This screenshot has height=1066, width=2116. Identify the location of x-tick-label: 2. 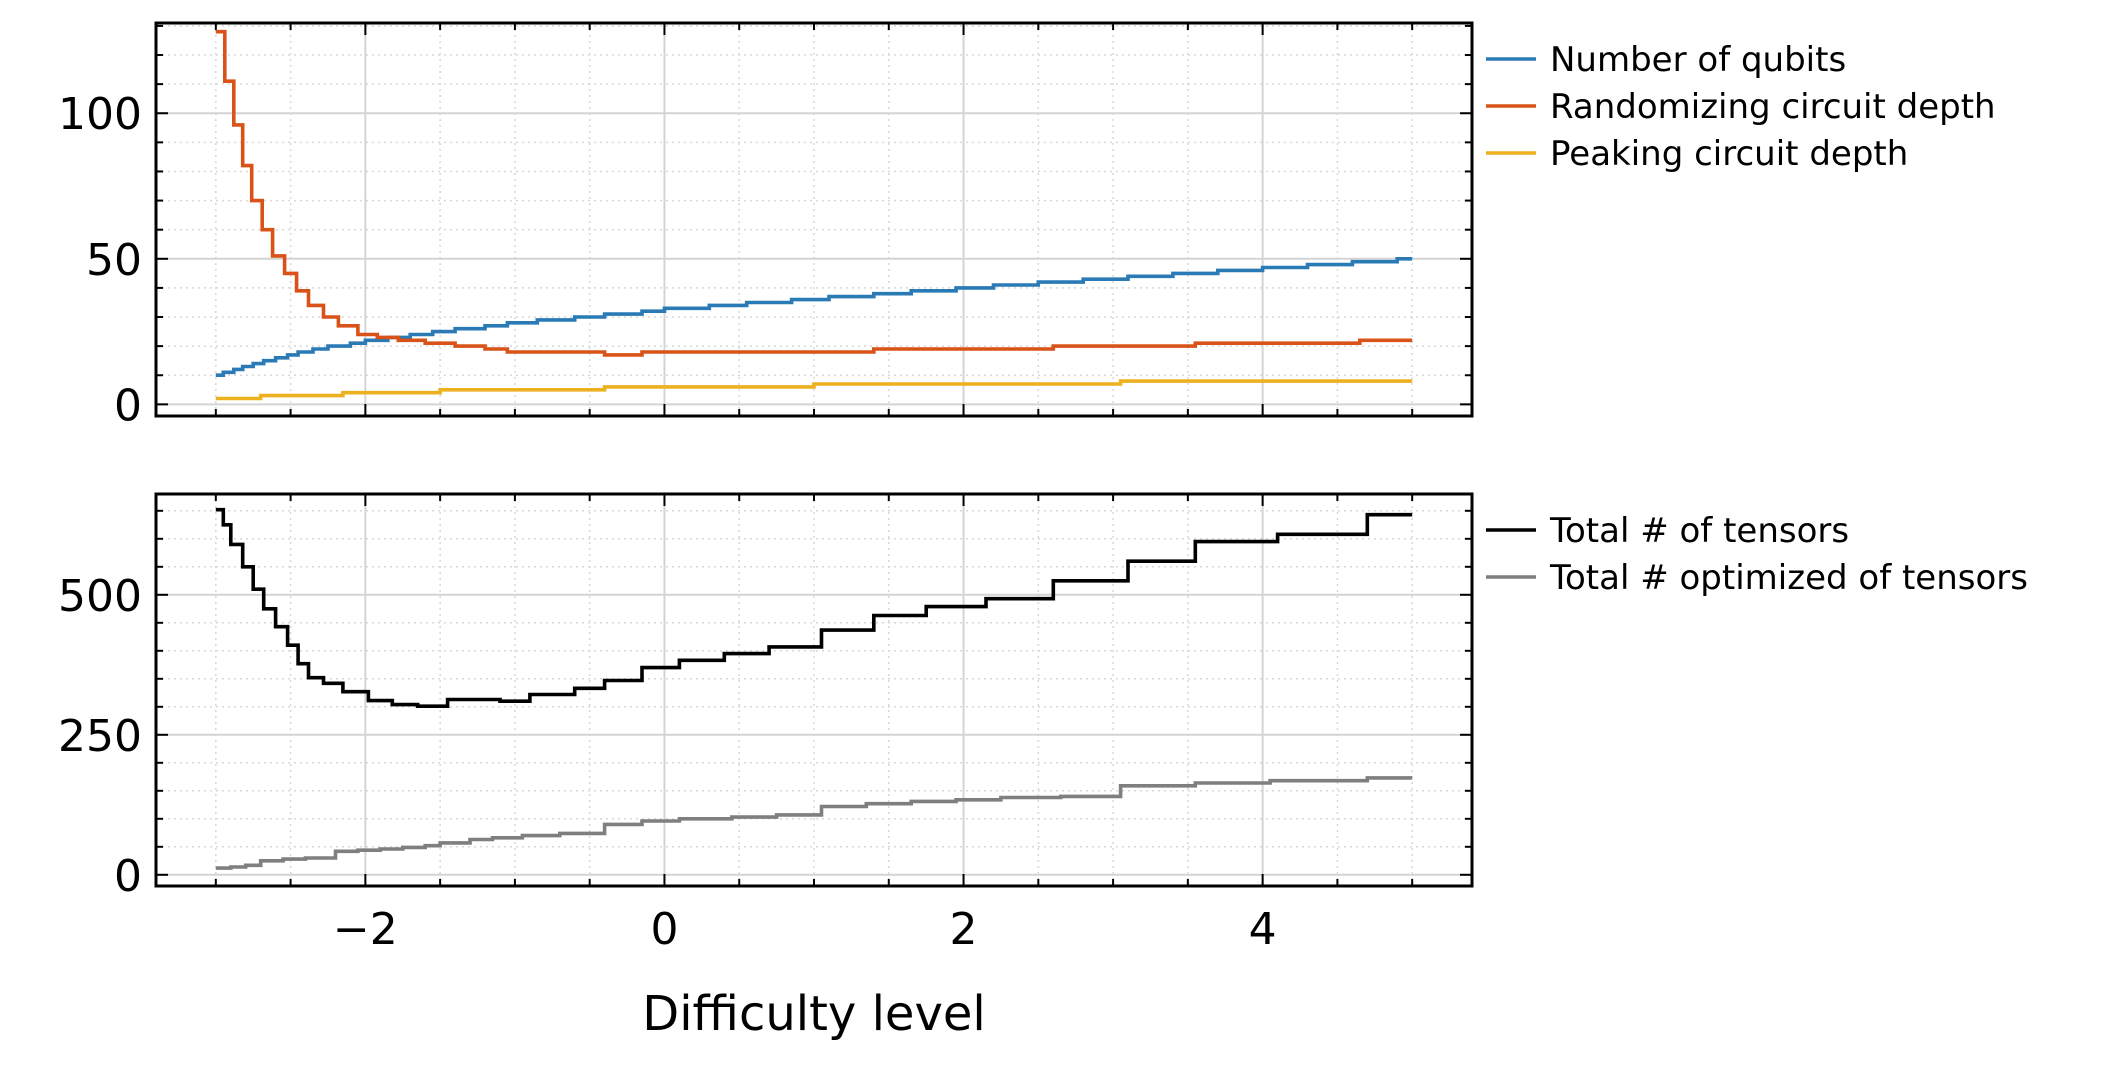
(964, 929).